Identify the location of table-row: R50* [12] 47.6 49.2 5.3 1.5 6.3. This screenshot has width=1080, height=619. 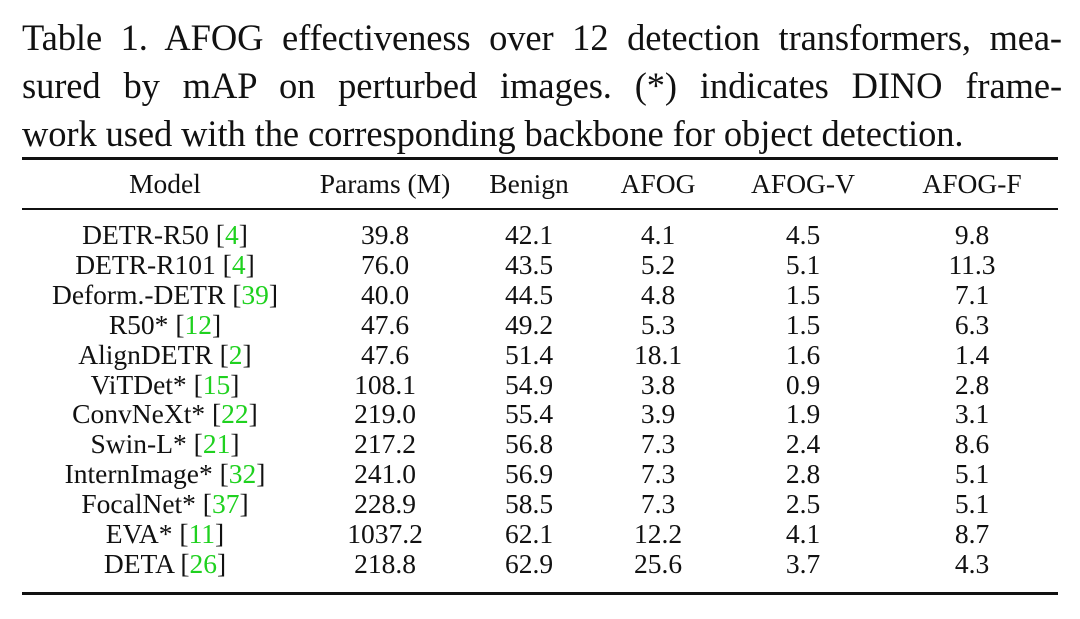
(540, 324).